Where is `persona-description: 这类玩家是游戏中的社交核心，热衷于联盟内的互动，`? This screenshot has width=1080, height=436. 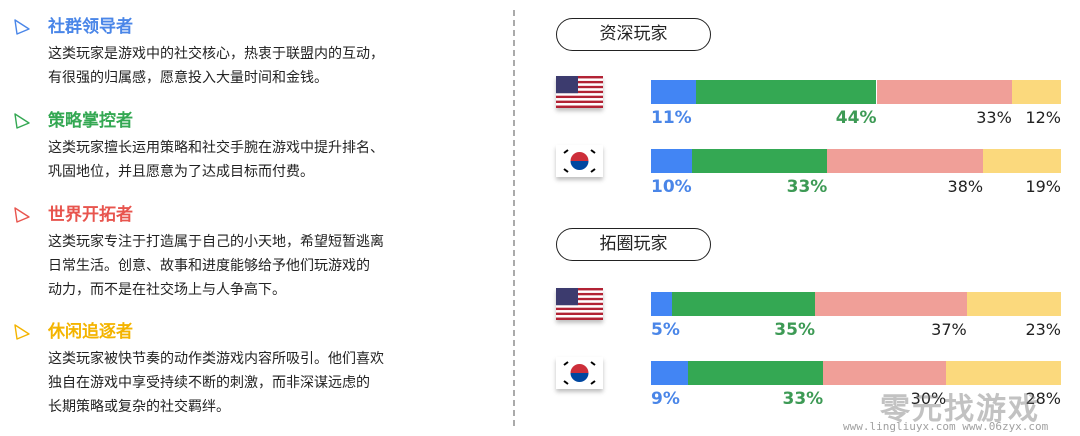 persona-description: 这类玩家是游戏中的社交核心，热衷于联盟内的互动， is located at coordinates (216, 54).